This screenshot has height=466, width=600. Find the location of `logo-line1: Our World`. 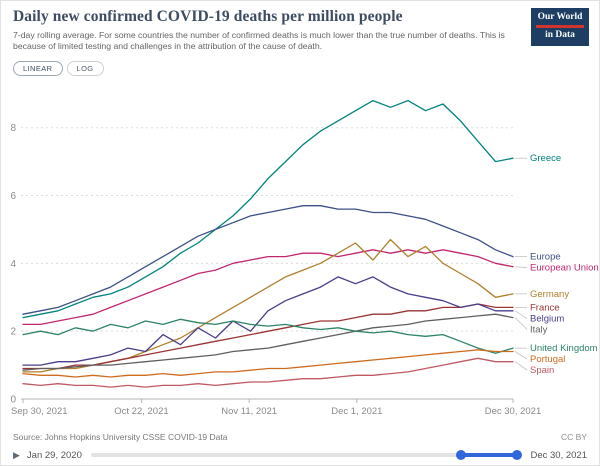

logo-line1: Our World is located at coordinates (560, 17).